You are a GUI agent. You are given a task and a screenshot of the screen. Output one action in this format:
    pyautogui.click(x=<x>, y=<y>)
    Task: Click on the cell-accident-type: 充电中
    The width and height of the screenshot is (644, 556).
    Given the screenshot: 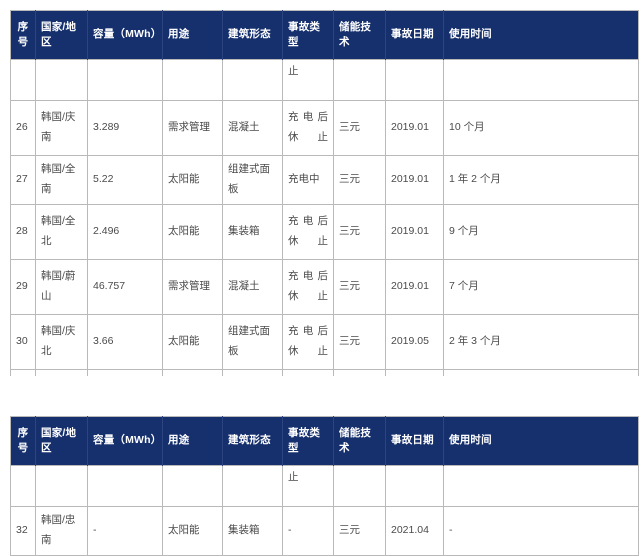 What is the action you would take?
    pyautogui.click(x=308, y=180)
    